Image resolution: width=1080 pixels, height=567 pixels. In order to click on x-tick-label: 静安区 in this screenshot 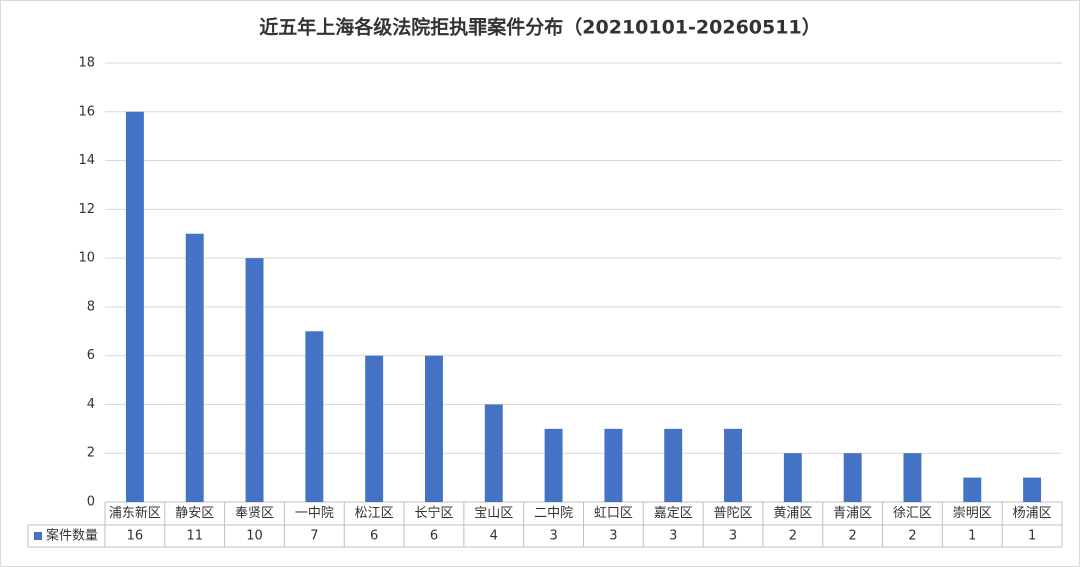, I will do `click(194, 513)`.